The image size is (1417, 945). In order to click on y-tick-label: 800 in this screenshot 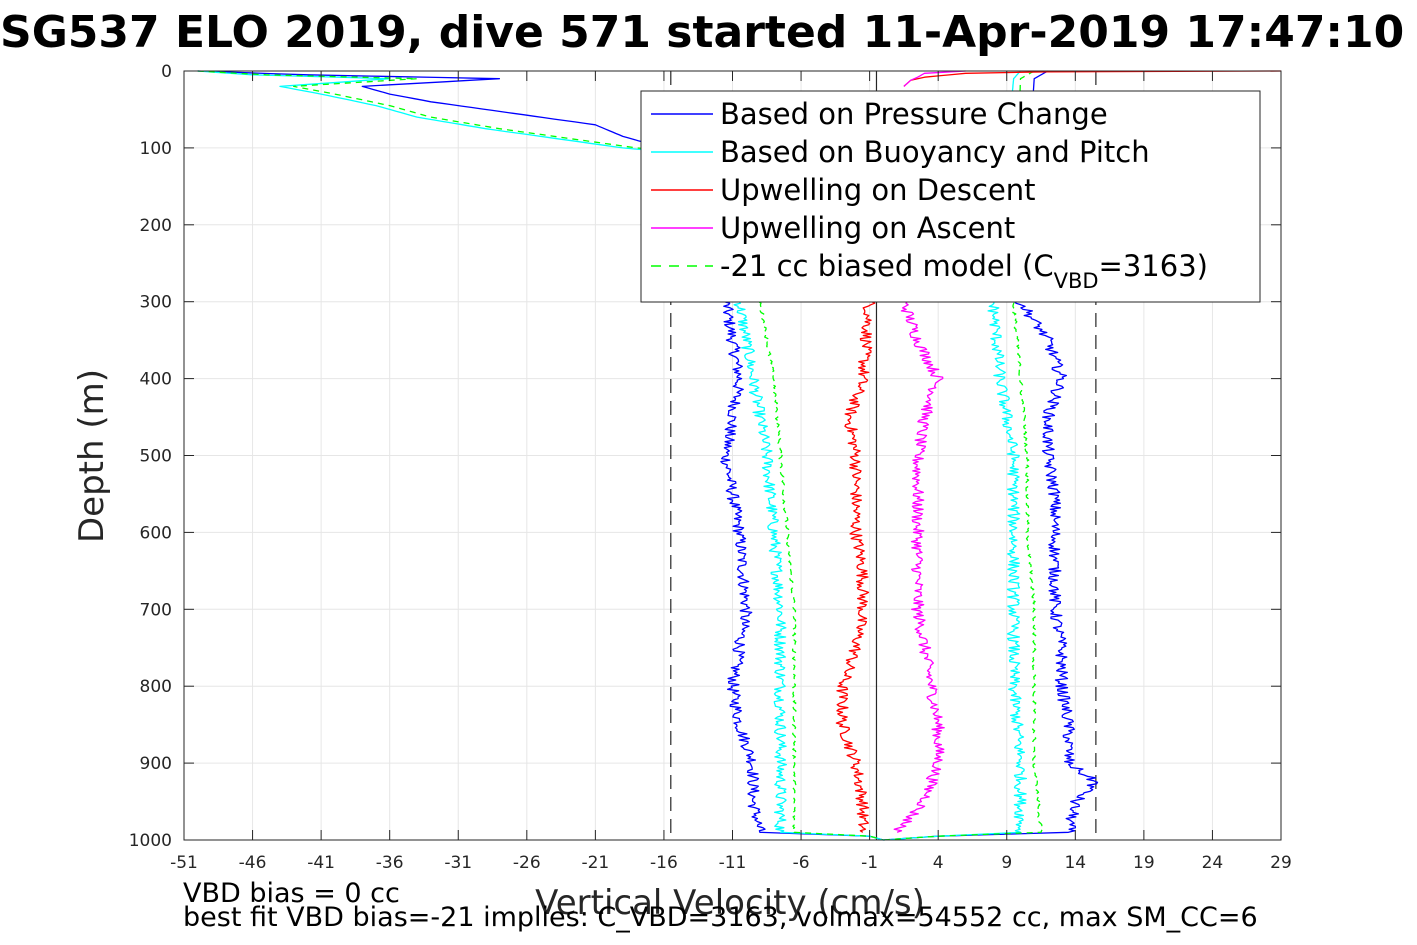, I will do `click(156, 687)`.